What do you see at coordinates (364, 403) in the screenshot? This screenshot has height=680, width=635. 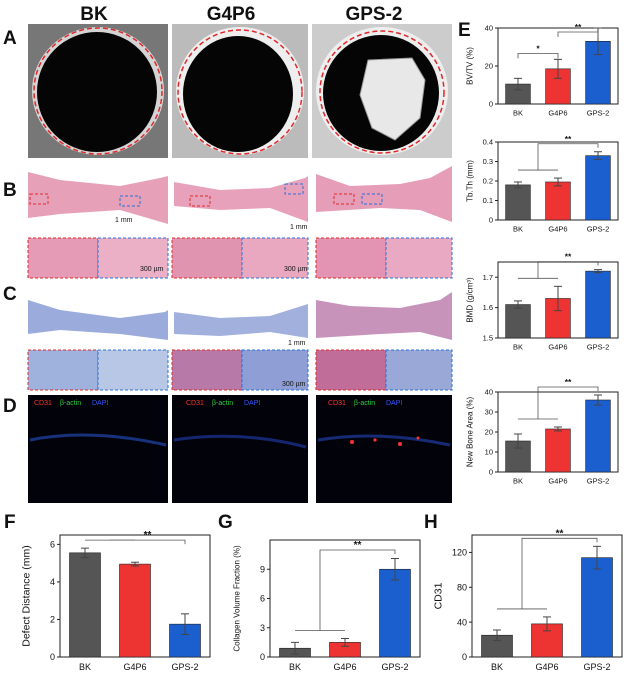 I see `stain-label-actin-gps2: β-actin` at bounding box center [364, 403].